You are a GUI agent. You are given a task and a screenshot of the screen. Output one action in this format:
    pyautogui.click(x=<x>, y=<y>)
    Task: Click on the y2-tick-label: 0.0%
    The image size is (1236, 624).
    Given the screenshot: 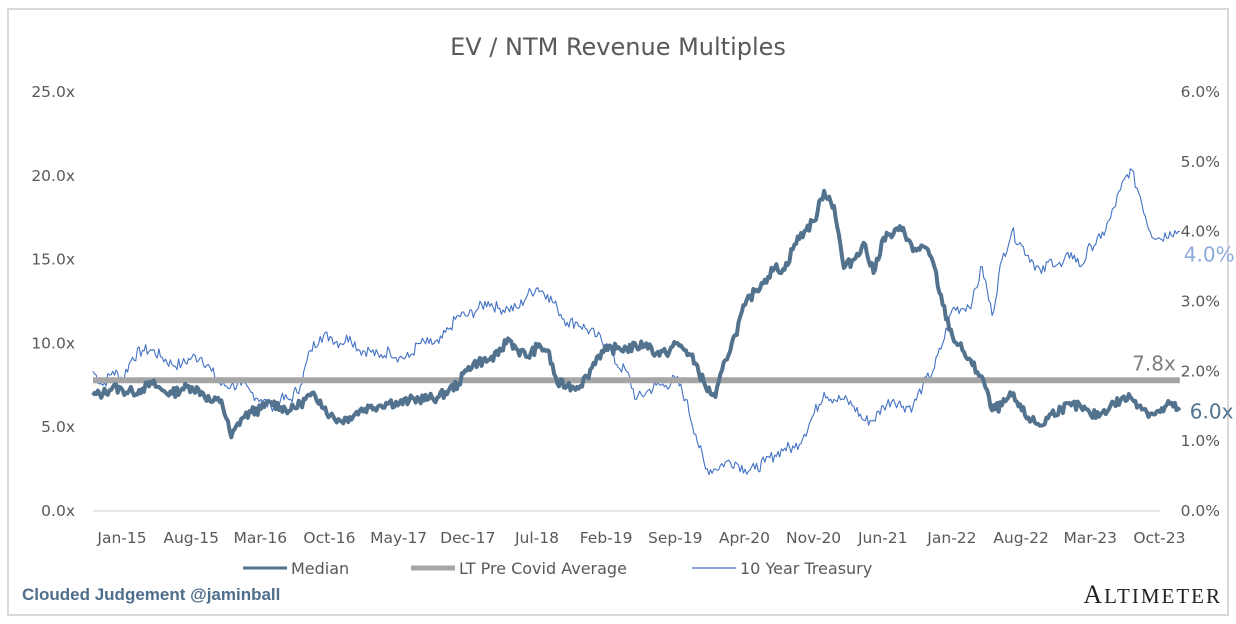 What is the action you would take?
    pyautogui.click(x=1200, y=511)
    